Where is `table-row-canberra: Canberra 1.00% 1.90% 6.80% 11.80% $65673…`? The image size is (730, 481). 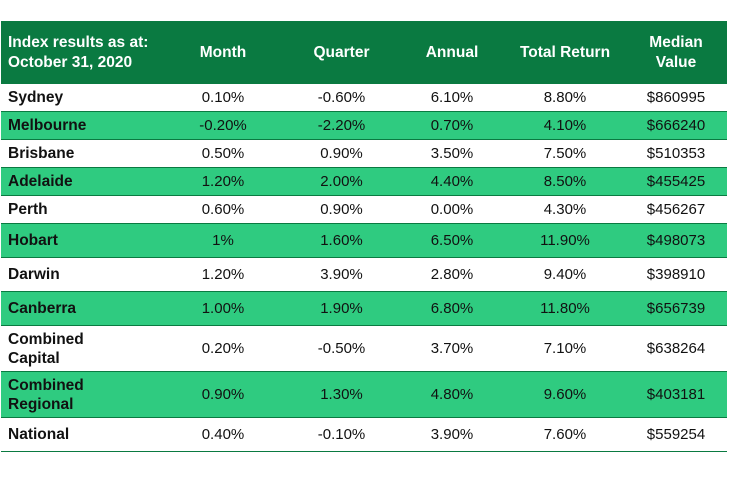 table-row-canberra: Canberra 1.00% 1.90% 6.80% 11.80% $65673… is located at coordinates (364, 308).